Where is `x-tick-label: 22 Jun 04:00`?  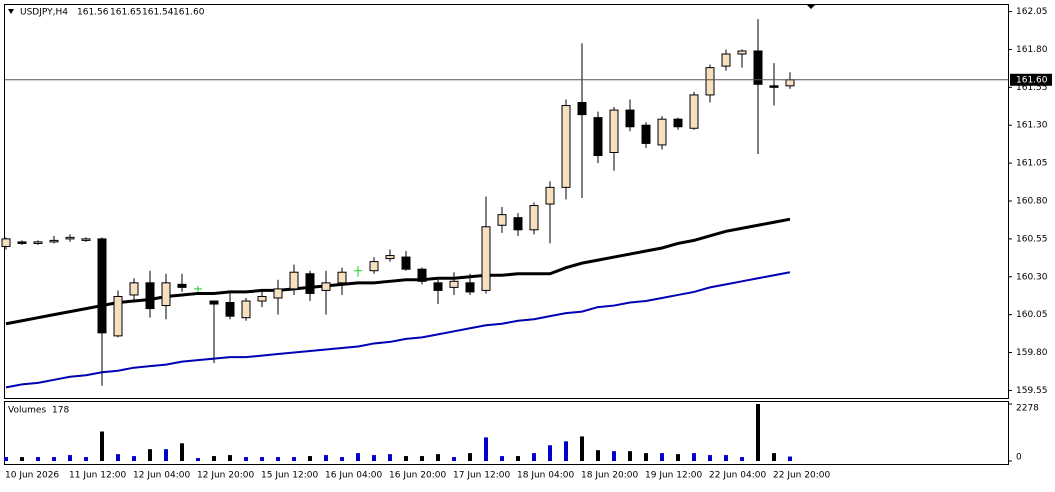
x-tick-label: 22 Jun 04:00 is located at coordinates (737, 476).